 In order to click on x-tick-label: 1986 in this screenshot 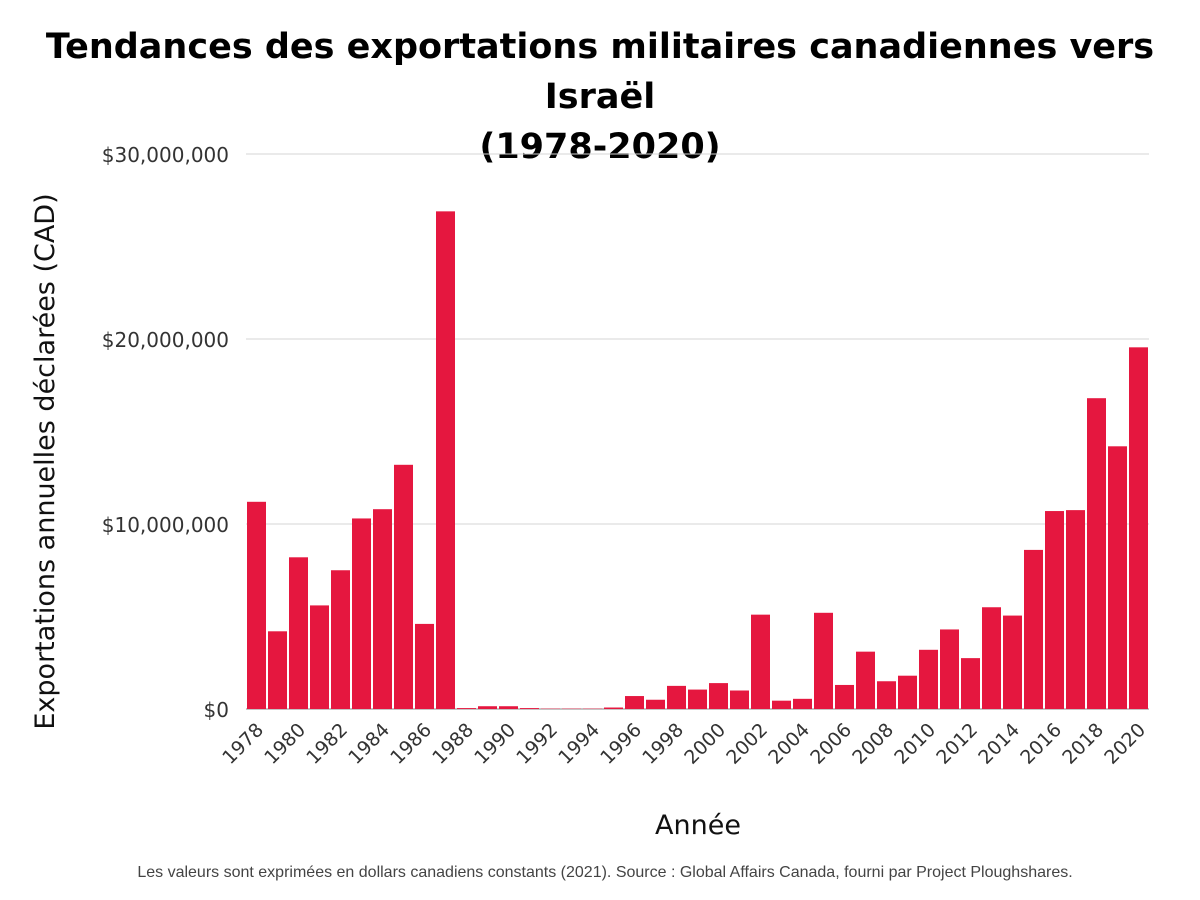, I will do `click(411, 744)`.